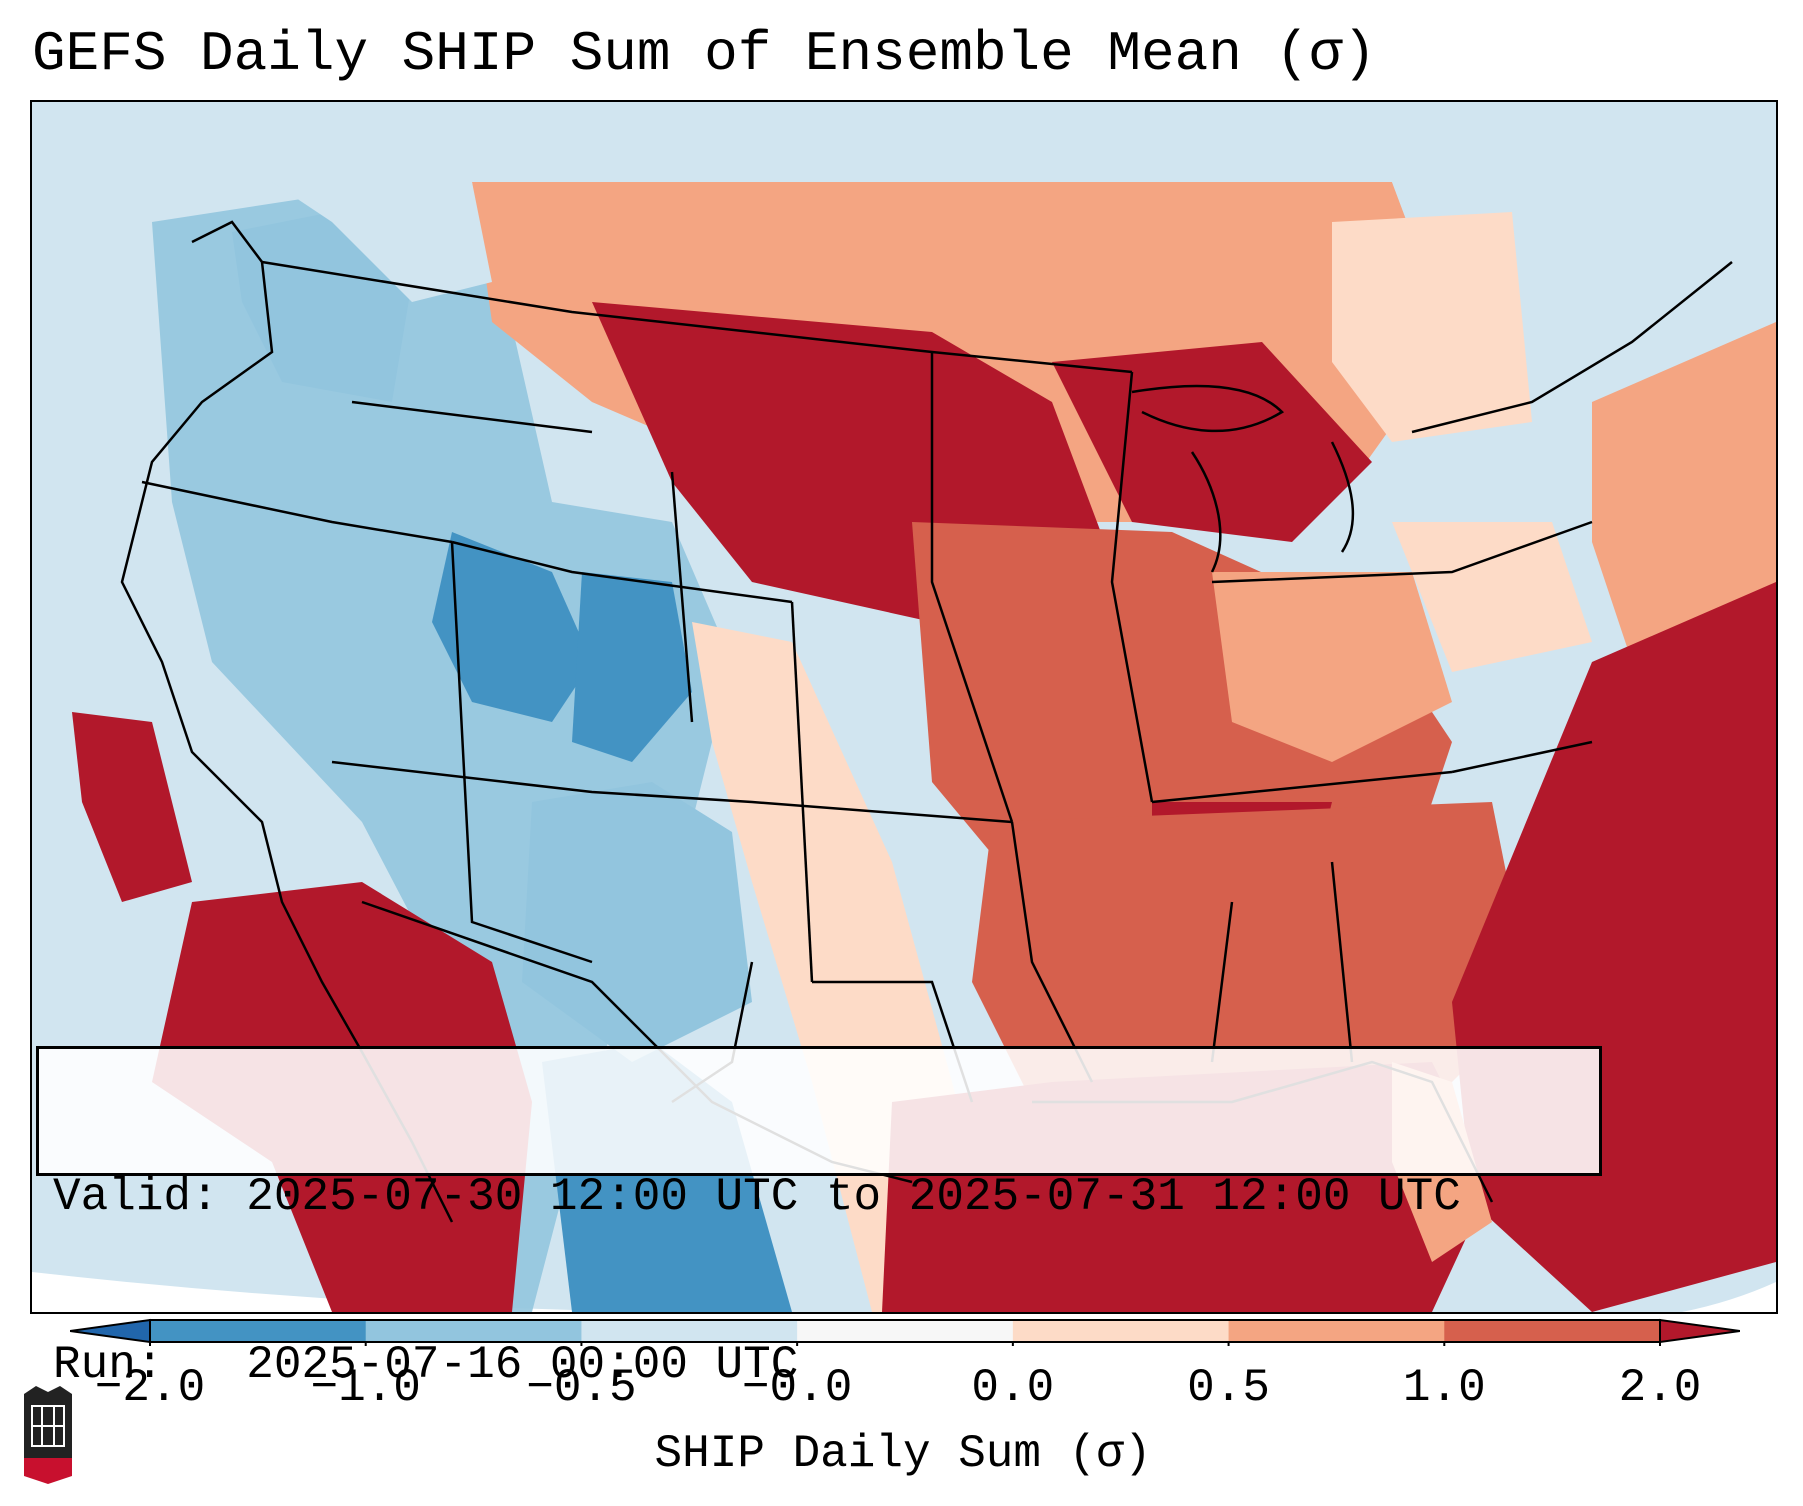  Describe the element at coordinates (512, 627) in the screenshot. I see `field-central-rockies` at that location.